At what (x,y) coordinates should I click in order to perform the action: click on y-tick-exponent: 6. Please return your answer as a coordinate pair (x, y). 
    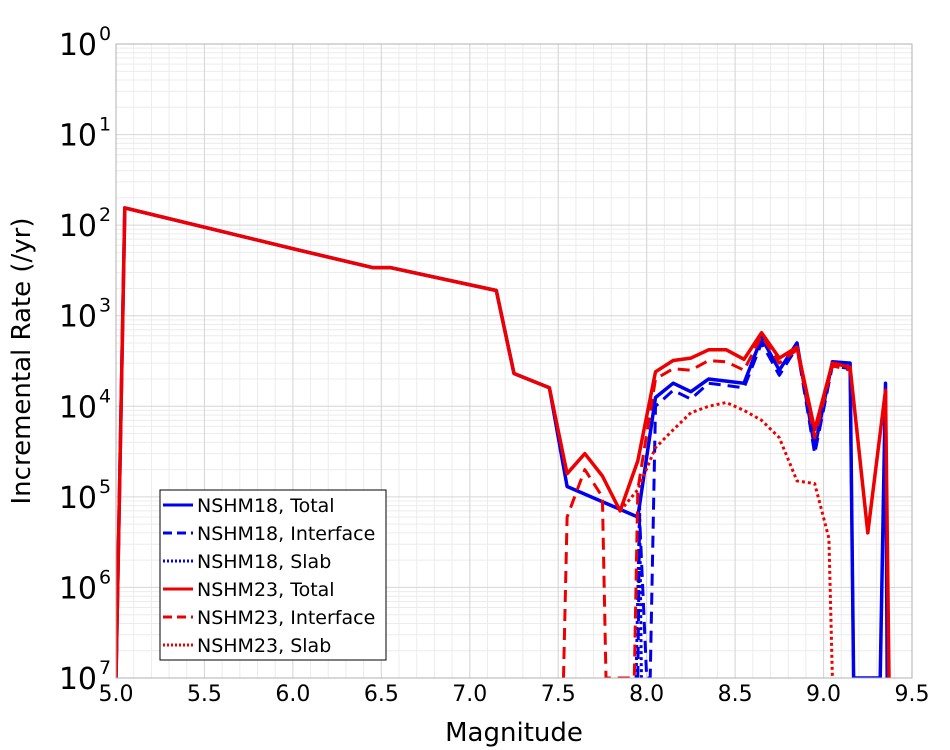
    Looking at the image, I should click on (105, 577).